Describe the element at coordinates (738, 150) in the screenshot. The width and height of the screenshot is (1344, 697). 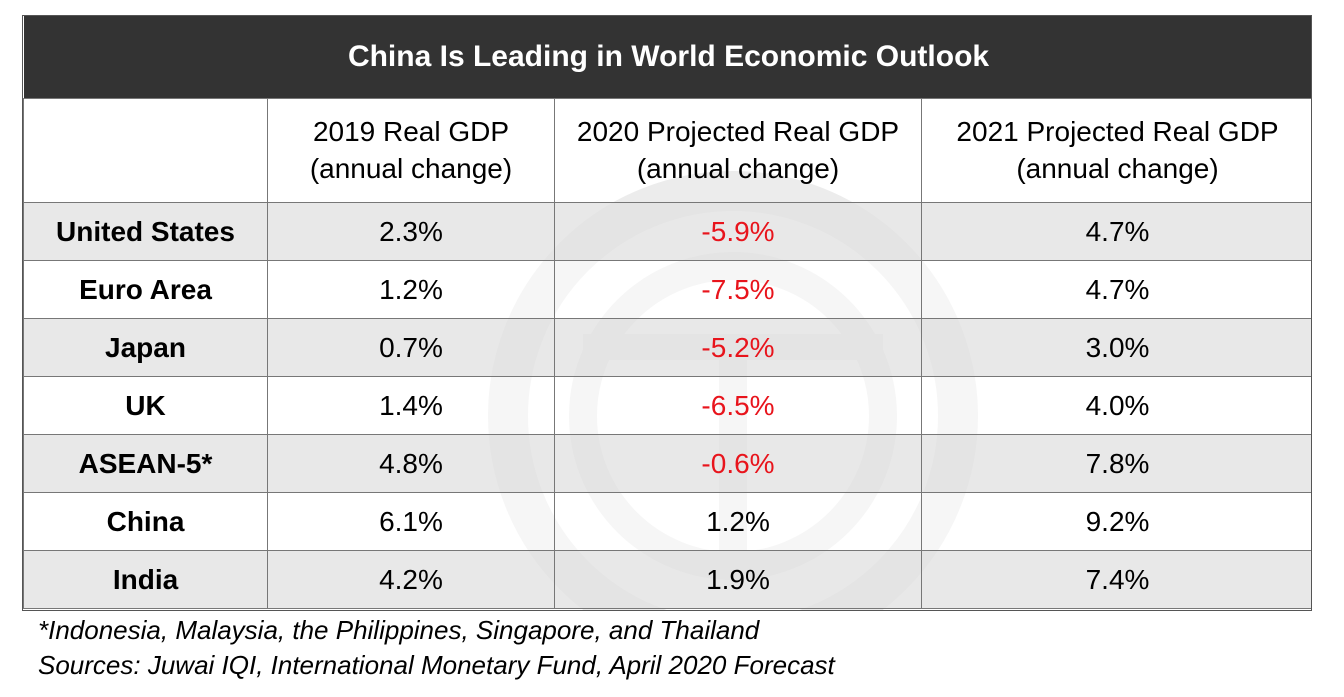
I see `column-header-2020: 2020 Projected Real GDP (annual change)` at that location.